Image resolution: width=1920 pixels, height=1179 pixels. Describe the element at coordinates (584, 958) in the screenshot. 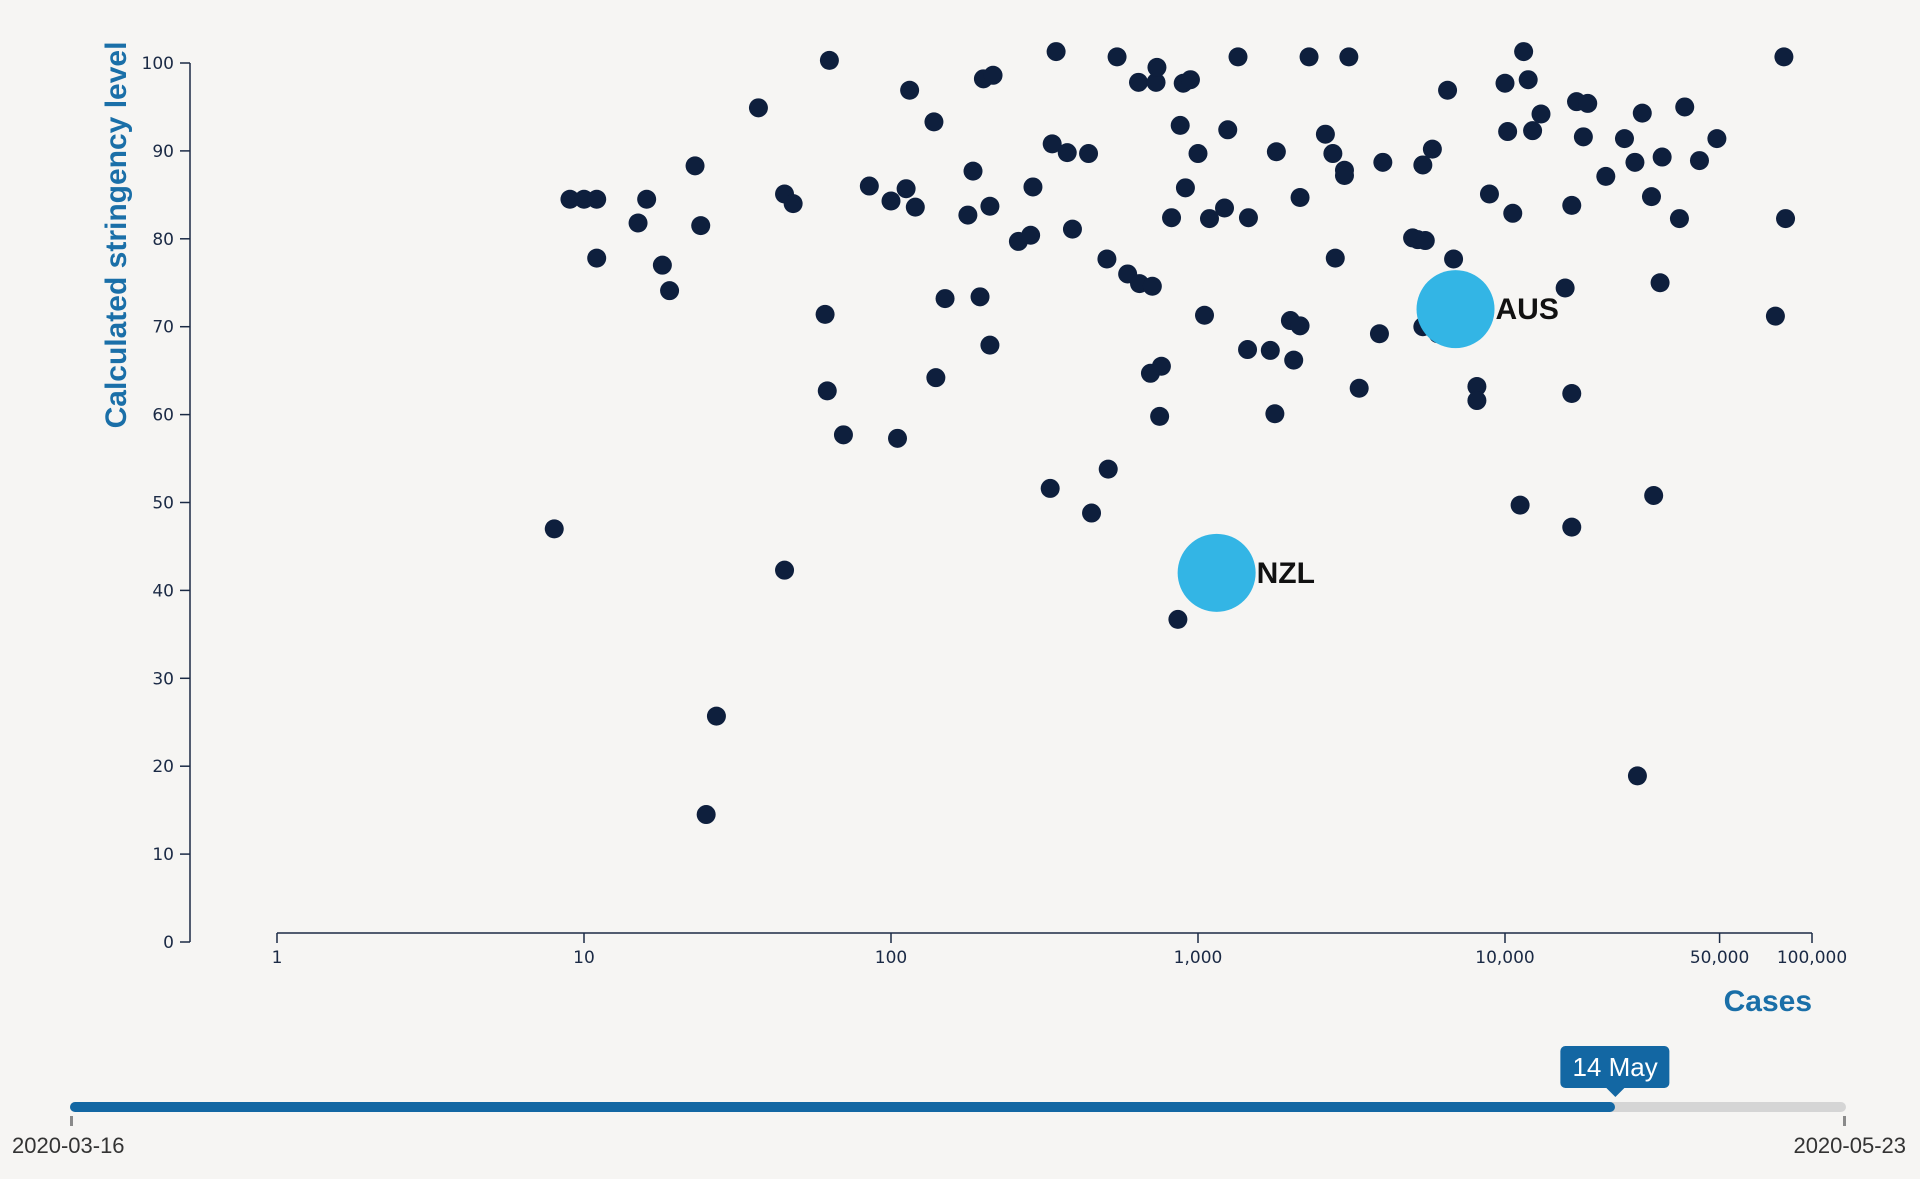

I see `x-tick-label: 10` at that location.